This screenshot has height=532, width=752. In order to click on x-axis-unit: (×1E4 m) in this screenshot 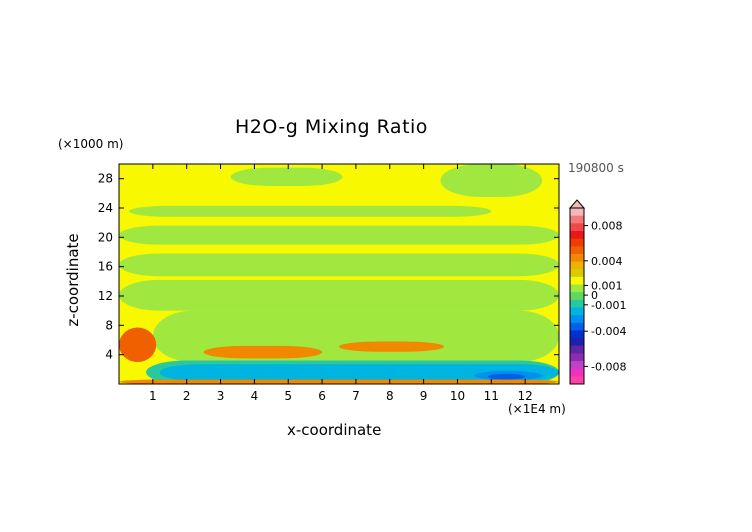, I will do `click(537, 409)`.